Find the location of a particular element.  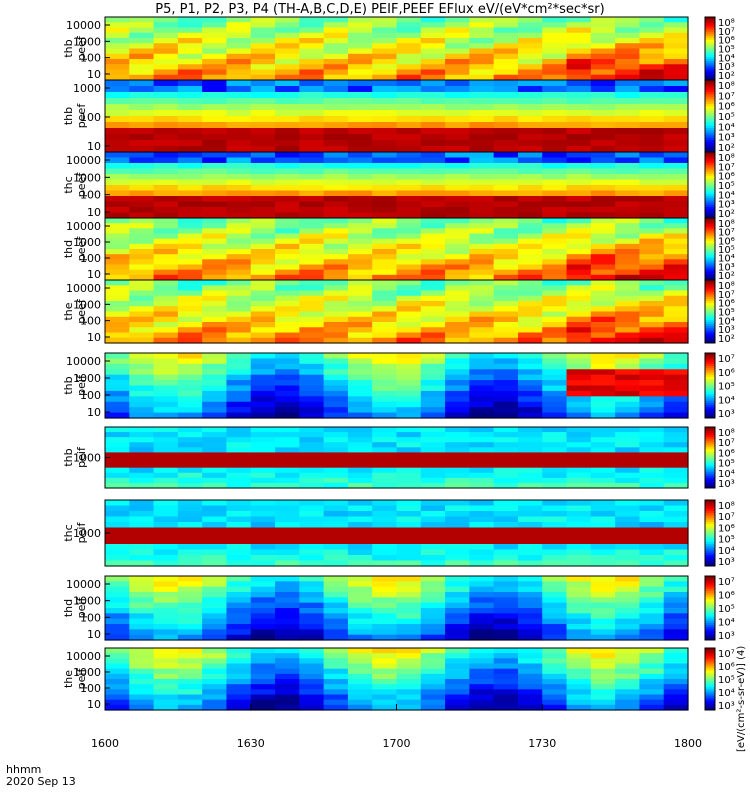

y-tick-label: 1000 is located at coordinates (87, 177).